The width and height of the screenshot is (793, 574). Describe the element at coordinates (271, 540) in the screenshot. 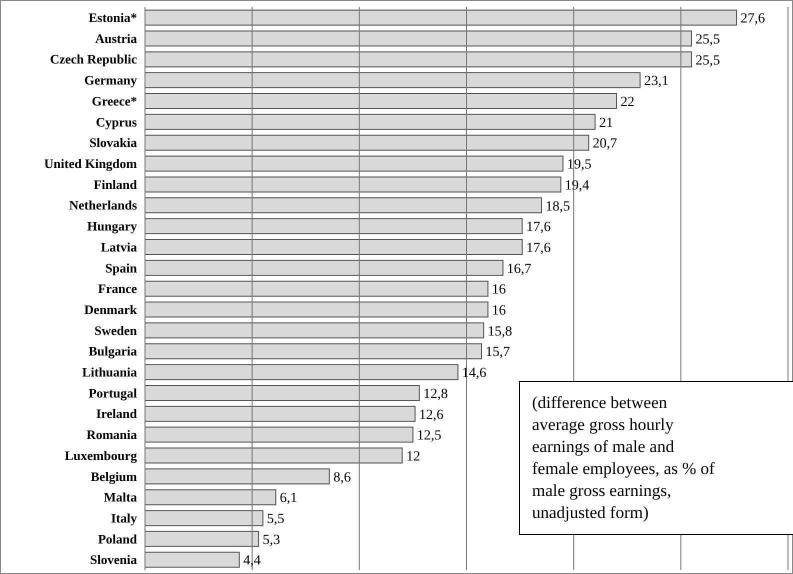

I see `data-label: 5,3` at that location.